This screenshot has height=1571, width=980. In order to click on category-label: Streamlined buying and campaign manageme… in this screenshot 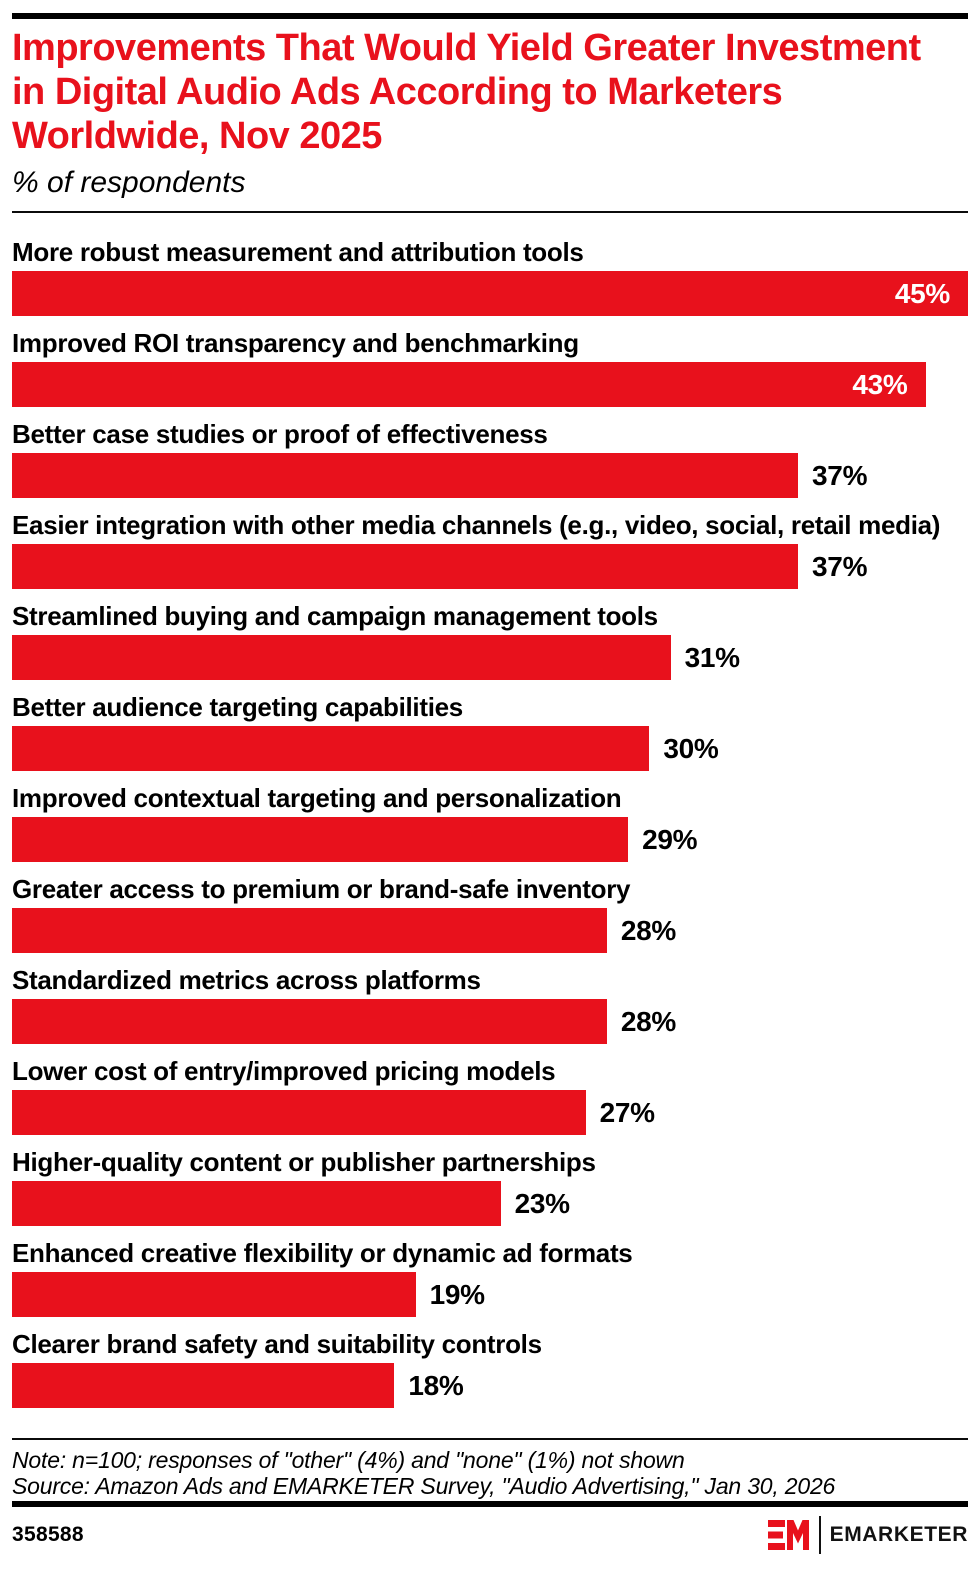, I will do `click(335, 616)`.